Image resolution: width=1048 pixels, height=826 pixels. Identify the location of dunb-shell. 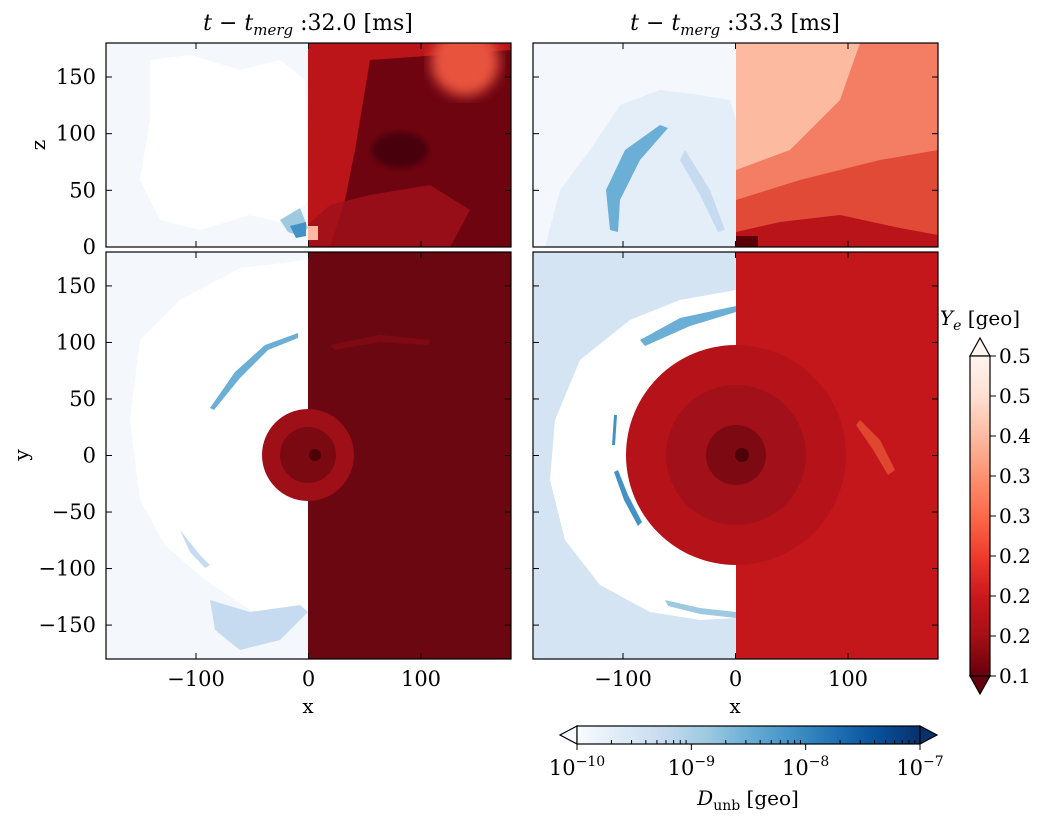
(640, 168).